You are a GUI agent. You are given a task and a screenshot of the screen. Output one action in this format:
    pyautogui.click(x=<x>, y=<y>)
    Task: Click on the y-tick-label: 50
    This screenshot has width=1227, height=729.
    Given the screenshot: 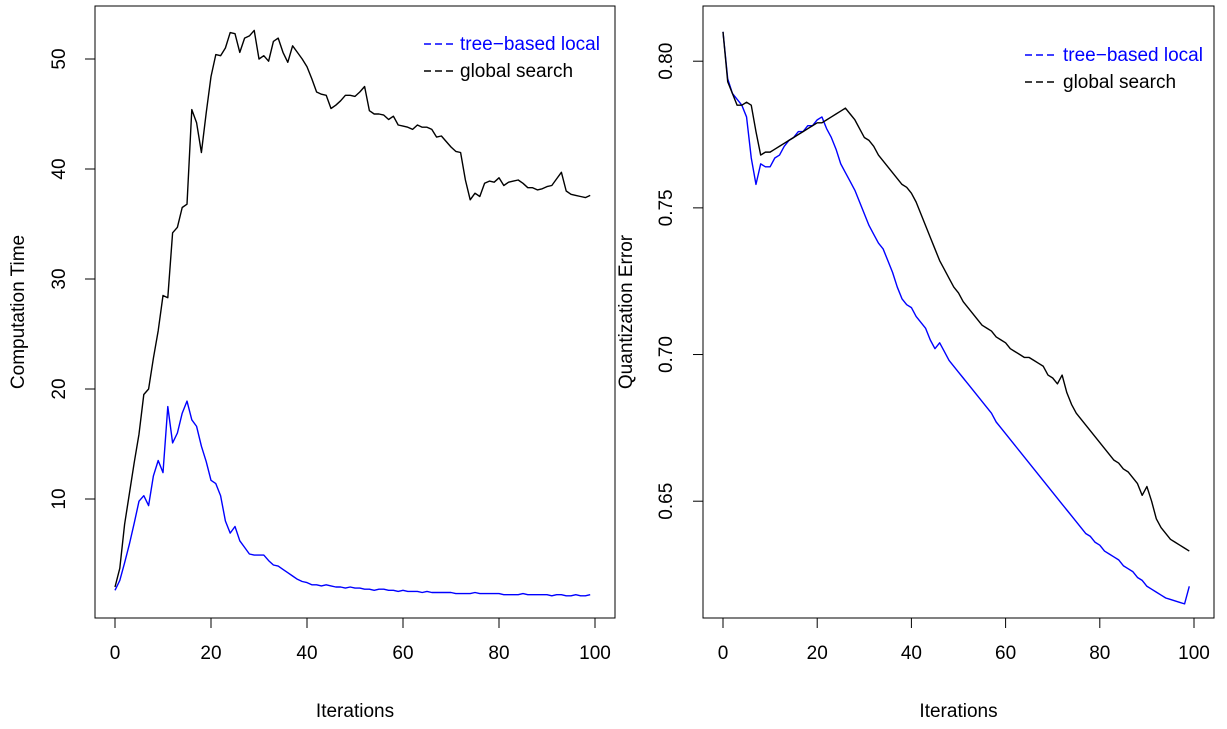 What is the action you would take?
    pyautogui.click(x=59, y=58)
    